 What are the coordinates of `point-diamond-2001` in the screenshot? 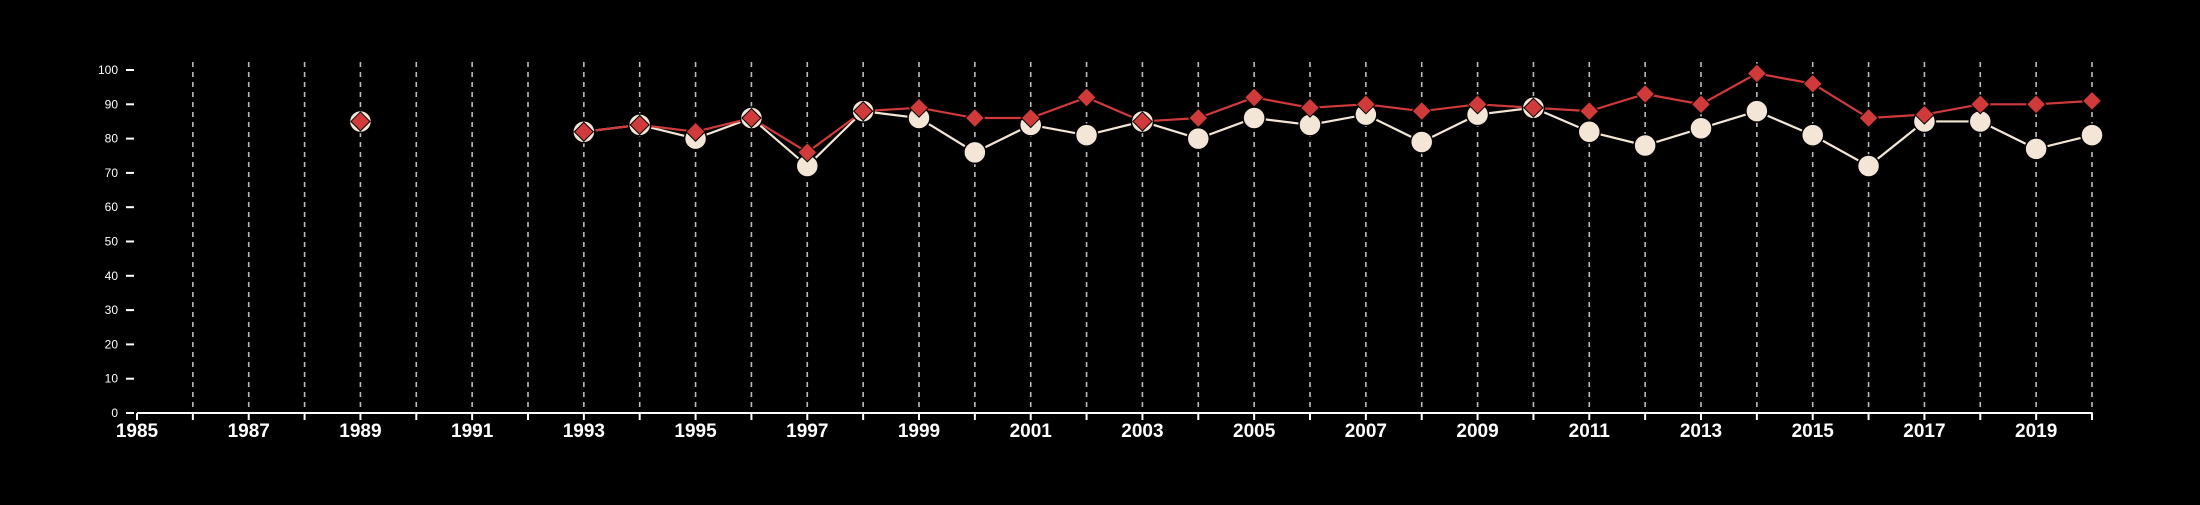 It's located at (1030, 118).